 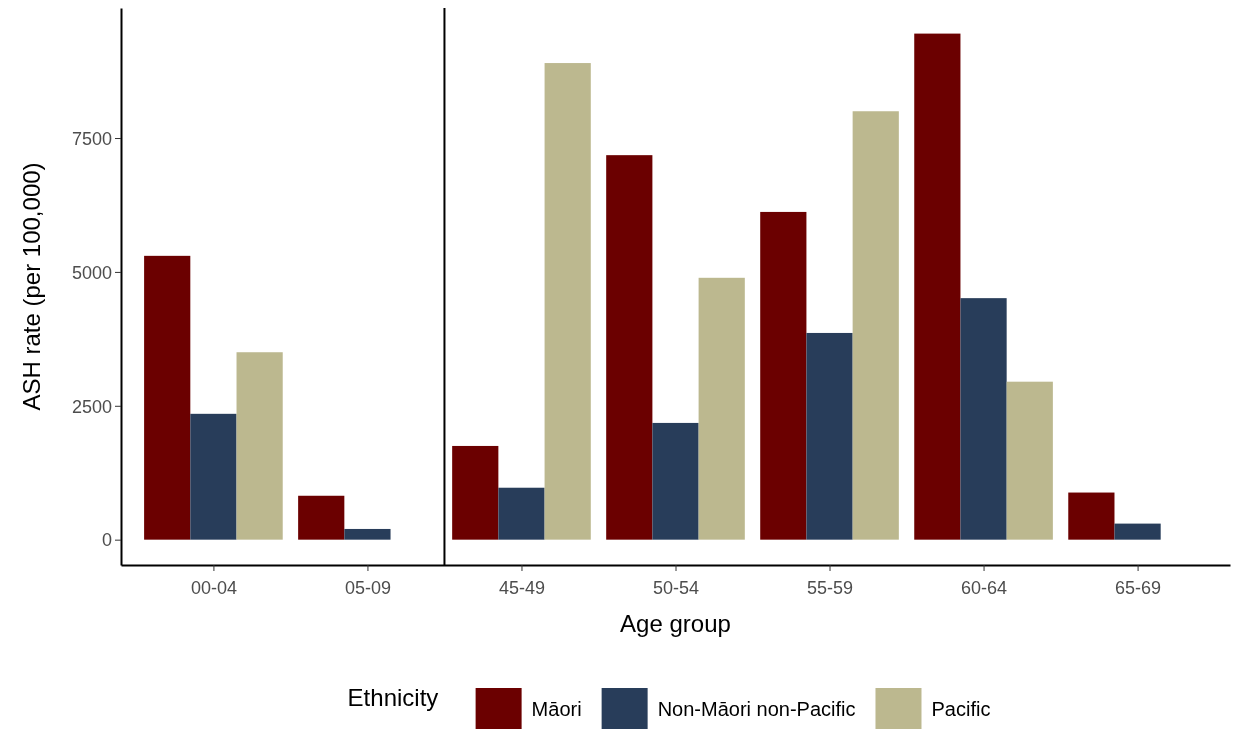 What do you see at coordinates (984, 587) in the screenshot?
I see `x-tick-label: 60-64` at bounding box center [984, 587].